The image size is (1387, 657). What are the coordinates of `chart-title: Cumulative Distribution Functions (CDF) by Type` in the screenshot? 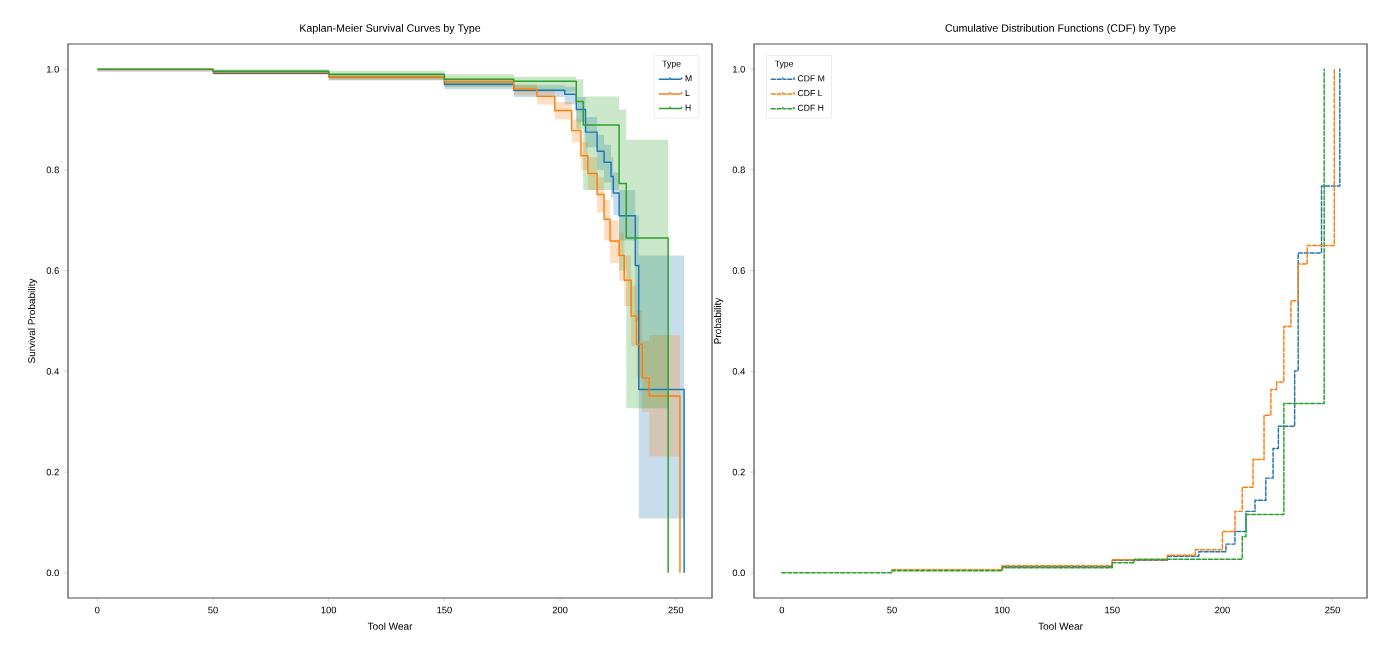 It's located at (1060, 29).